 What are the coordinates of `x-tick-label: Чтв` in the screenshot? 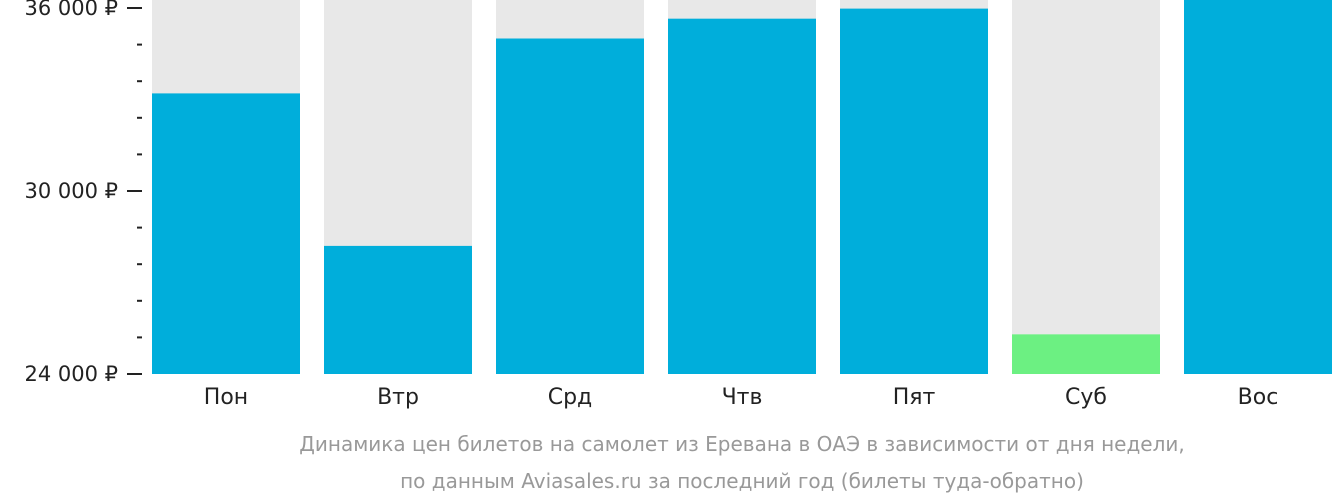 It's located at (742, 397).